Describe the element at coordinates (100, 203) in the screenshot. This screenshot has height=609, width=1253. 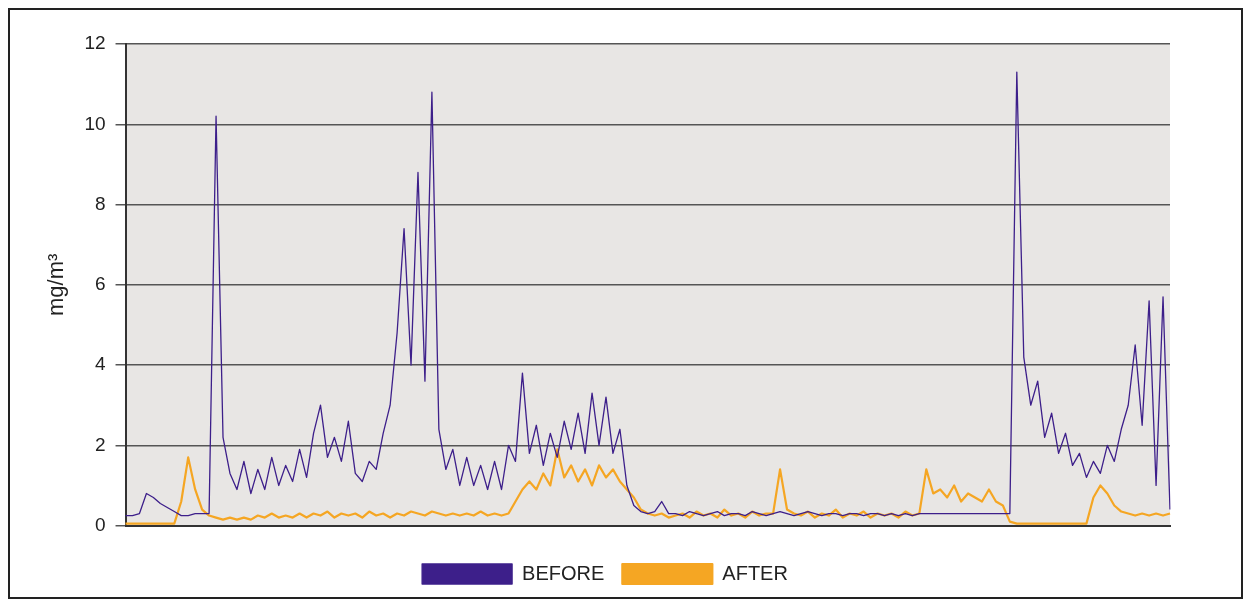
I see `y-tick-label: 8` at that location.